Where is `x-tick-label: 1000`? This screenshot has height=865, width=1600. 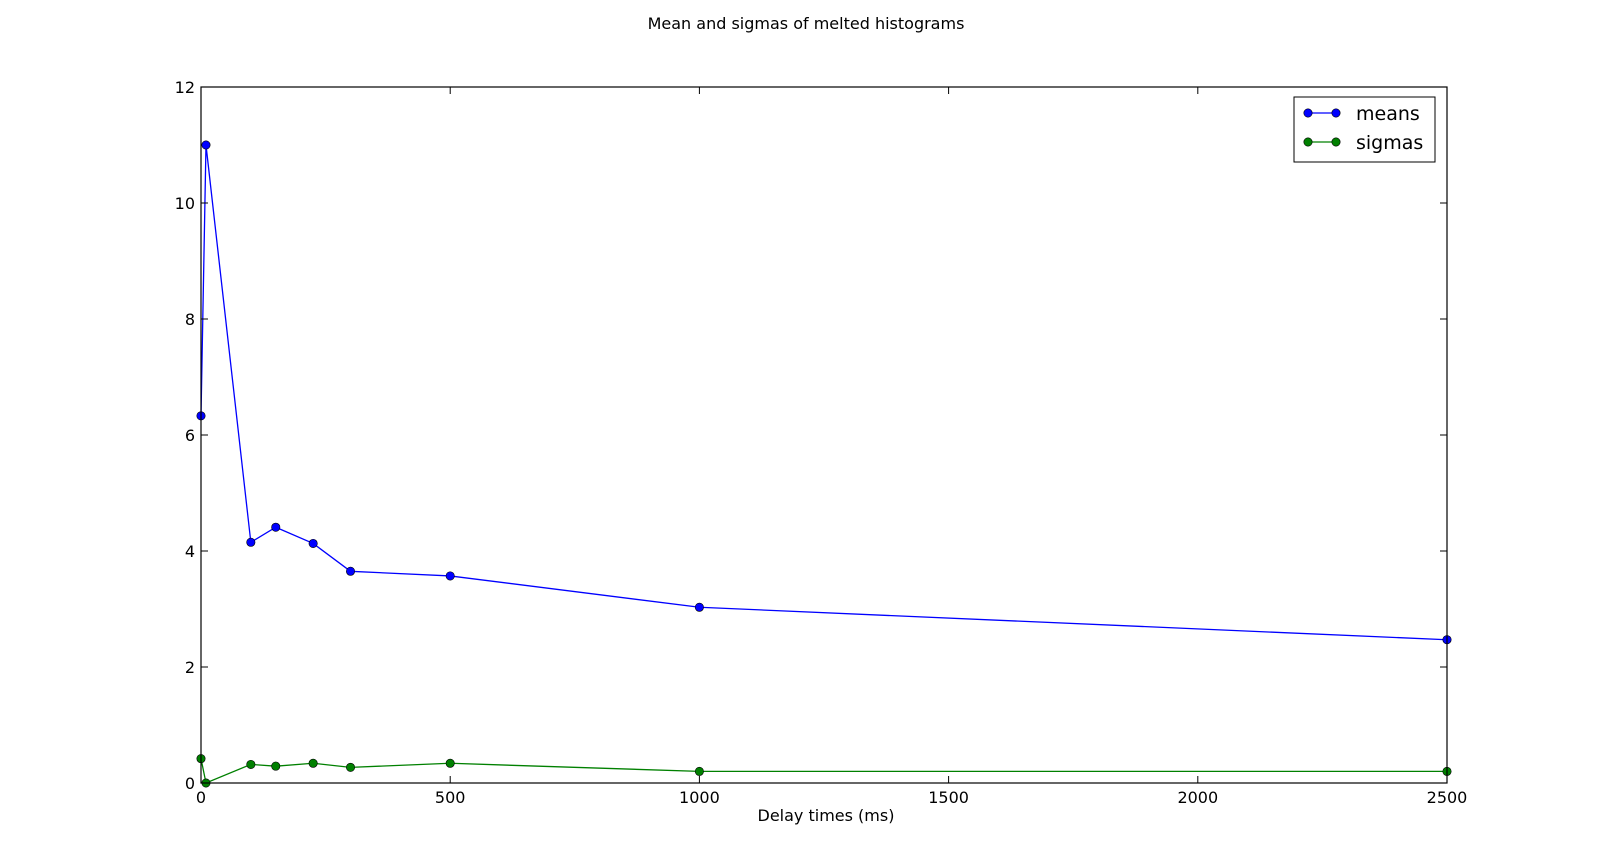
x-tick-label: 1000 is located at coordinates (699, 797).